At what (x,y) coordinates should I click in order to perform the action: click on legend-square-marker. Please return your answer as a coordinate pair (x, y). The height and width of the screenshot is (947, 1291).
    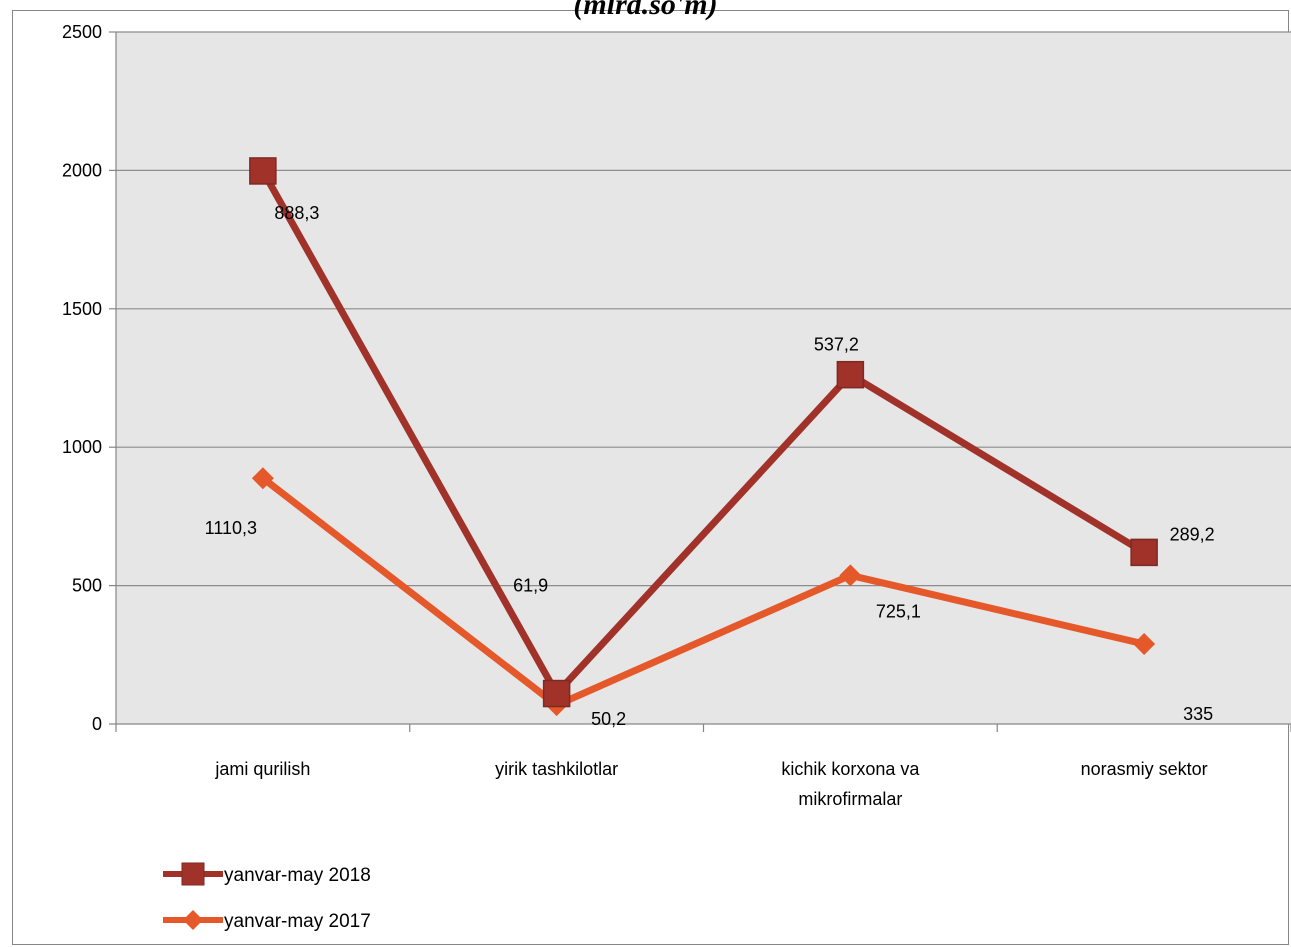
    Looking at the image, I should click on (193, 874).